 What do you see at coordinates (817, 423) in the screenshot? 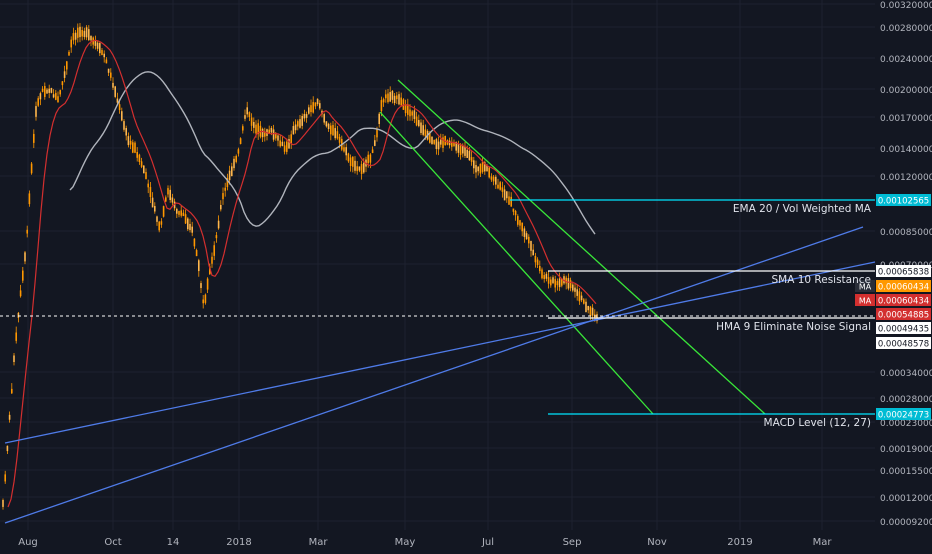
I see `annotation-label: MACD Level (12, 27)` at bounding box center [817, 423].